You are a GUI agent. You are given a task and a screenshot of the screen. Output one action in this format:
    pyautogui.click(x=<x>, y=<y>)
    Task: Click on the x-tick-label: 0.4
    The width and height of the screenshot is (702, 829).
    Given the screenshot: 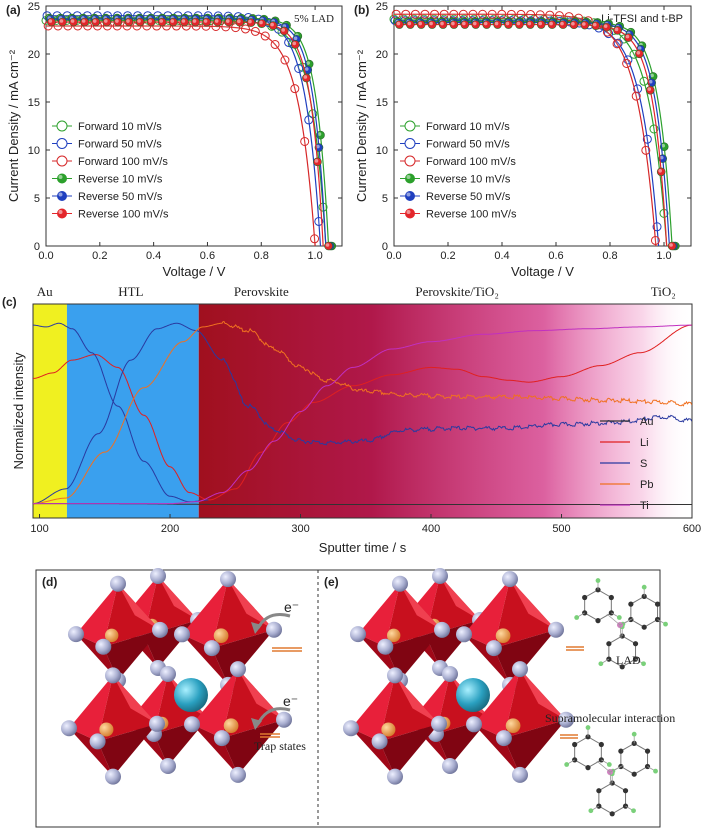 What is the action you would take?
    pyautogui.click(x=501, y=256)
    